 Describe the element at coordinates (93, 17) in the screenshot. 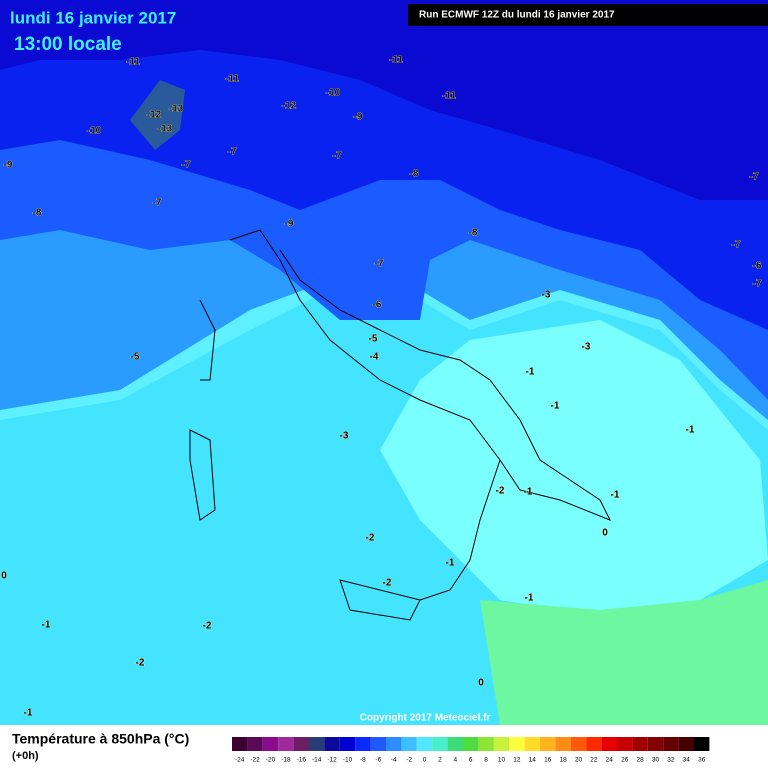

I see `date: lundi 16 janvier 2017` at that location.